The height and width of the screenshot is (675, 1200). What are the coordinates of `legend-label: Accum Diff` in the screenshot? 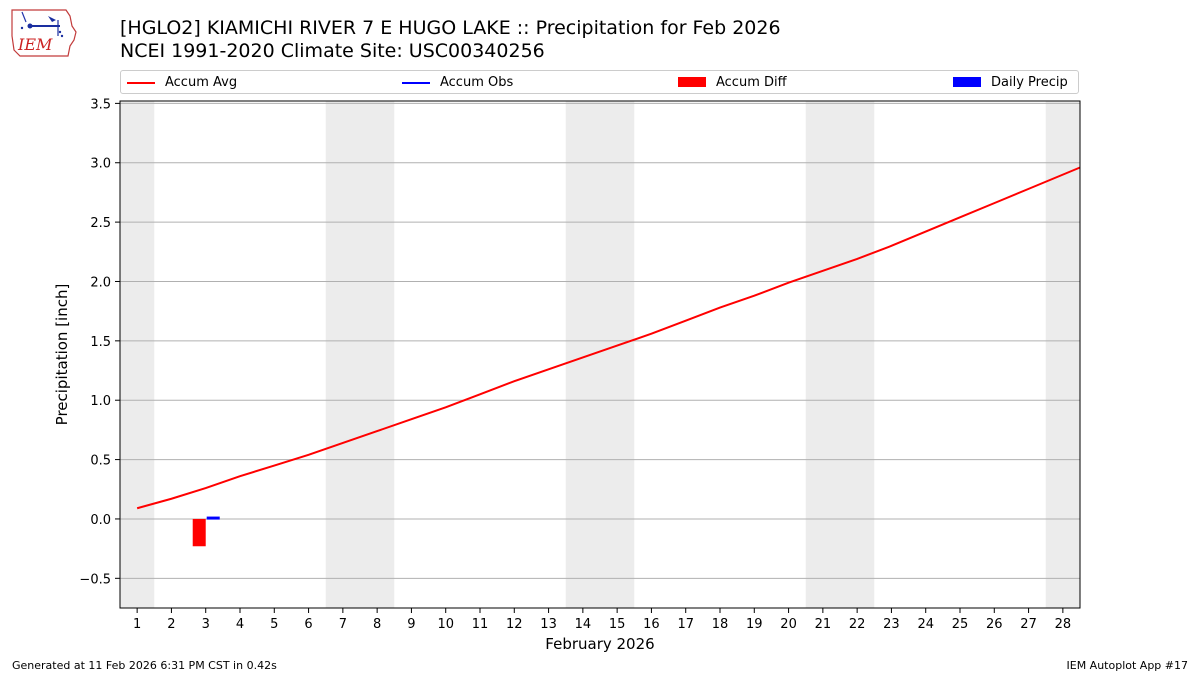 It's located at (751, 82).